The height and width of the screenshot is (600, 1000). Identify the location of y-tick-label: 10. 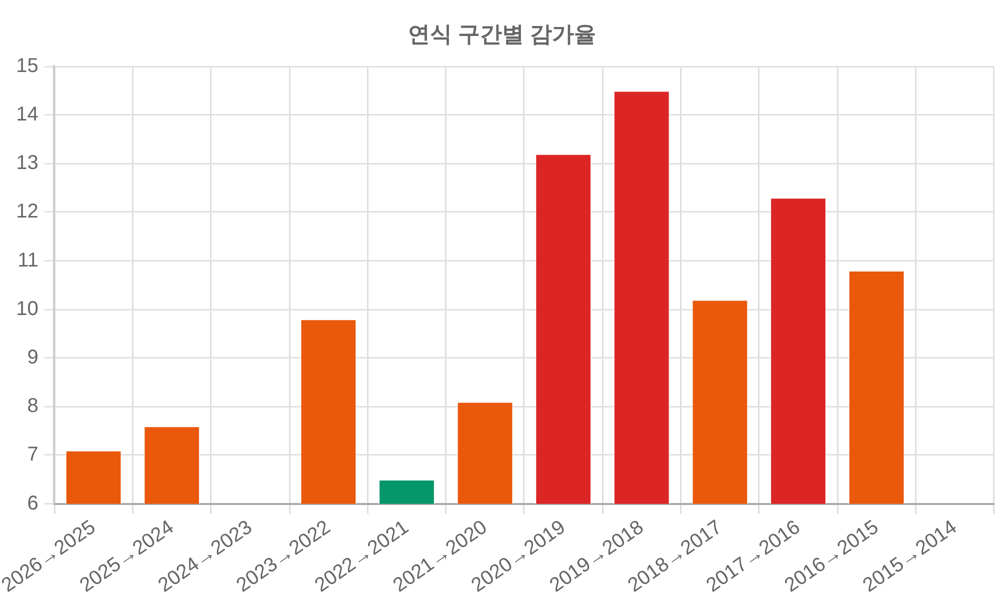
(27, 309).